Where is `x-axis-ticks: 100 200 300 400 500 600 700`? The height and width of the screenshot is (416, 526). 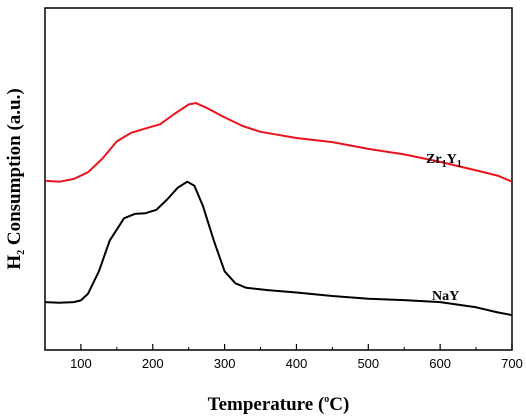 x-axis-ticks: 100 200 300 400 500 600 700 is located at coordinates (283, 357).